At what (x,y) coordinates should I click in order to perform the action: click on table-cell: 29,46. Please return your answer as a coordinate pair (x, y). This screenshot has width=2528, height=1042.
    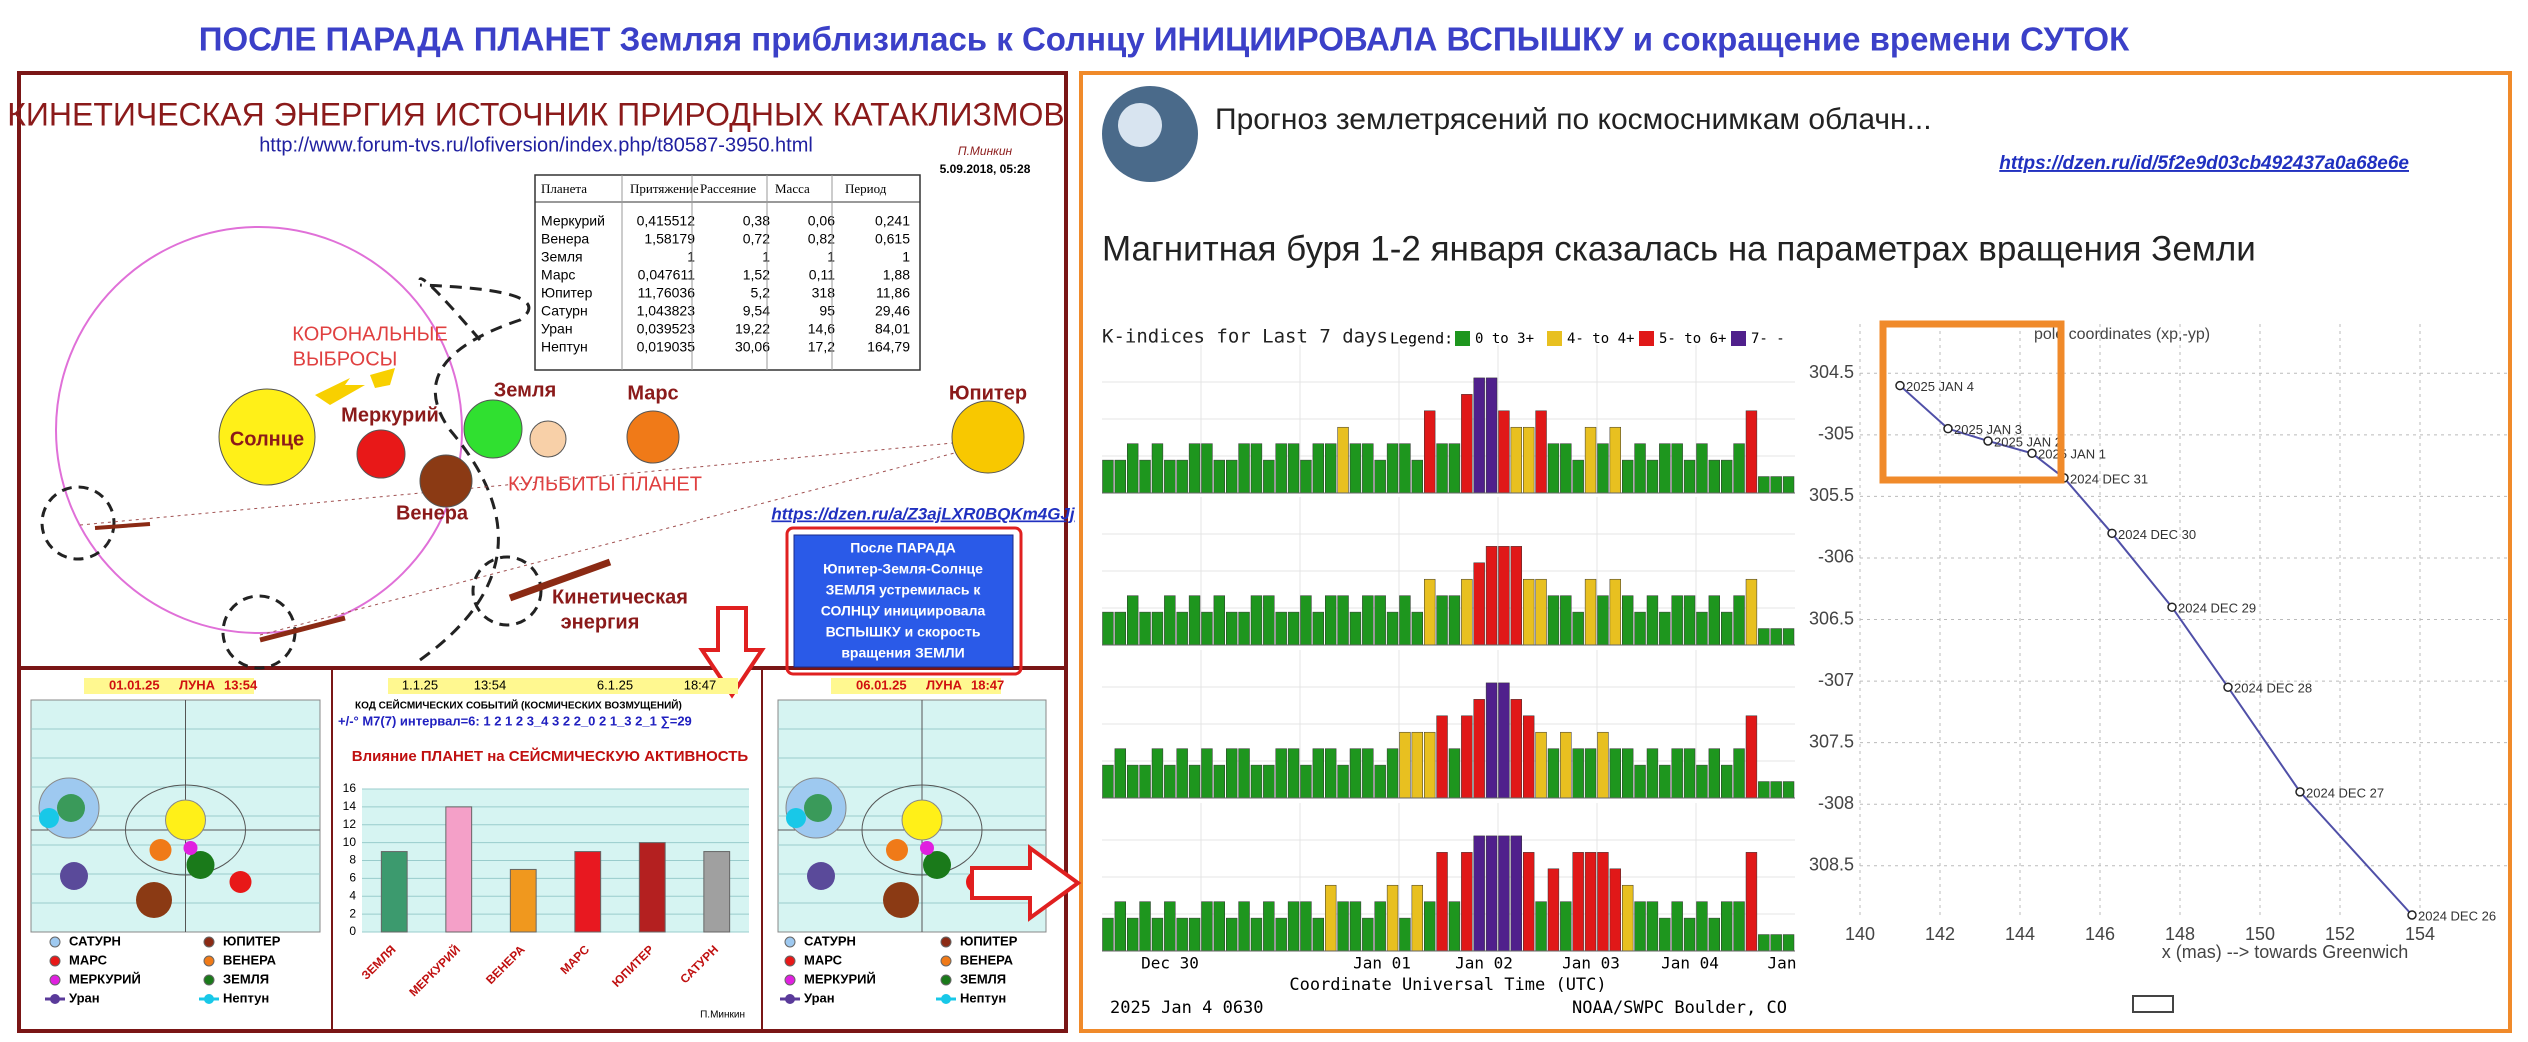
    Looking at the image, I should click on (892, 311).